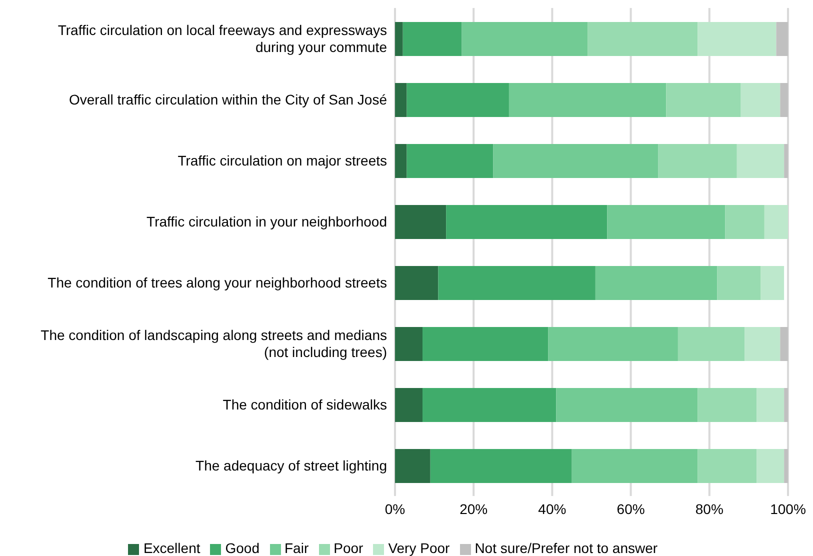 The width and height of the screenshot is (813, 556). I want to click on y-tick-label: Traffic circulation in your neighborhood, so click(266, 222).